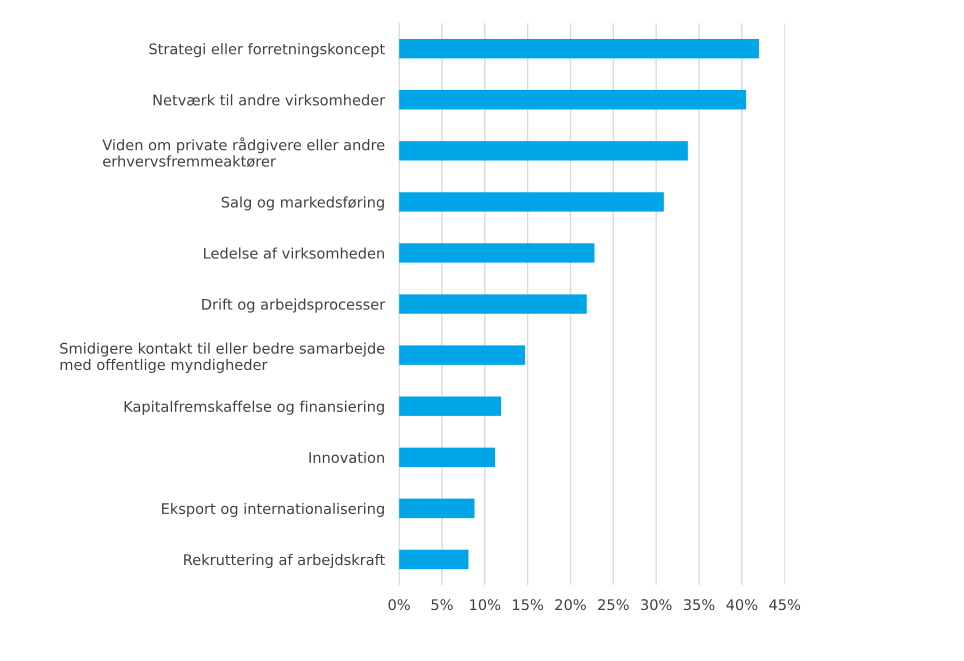 Image resolution: width=964 pixels, height=661 pixels. I want to click on y-tick-label: Netværk til andre virksomheder, so click(270, 100).